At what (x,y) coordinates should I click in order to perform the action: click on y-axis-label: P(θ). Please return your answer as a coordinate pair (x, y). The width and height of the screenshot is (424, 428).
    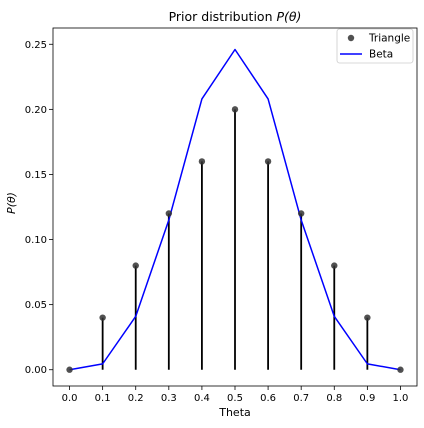
    Looking at the image, I should click on (11, 203).